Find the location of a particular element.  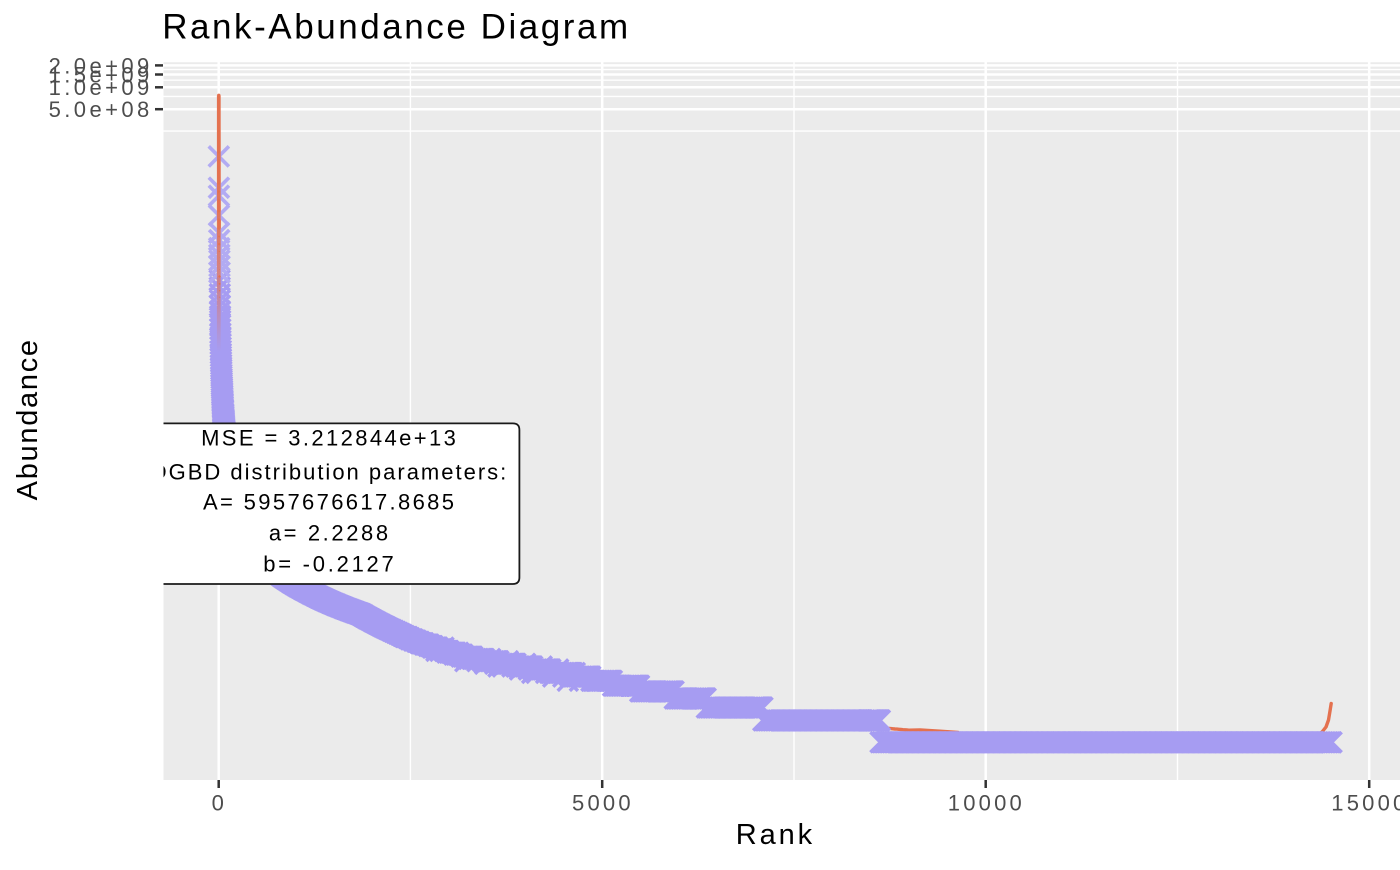

svg-text: Rank-Abundance Diagram is located at coordinates (396, 27).